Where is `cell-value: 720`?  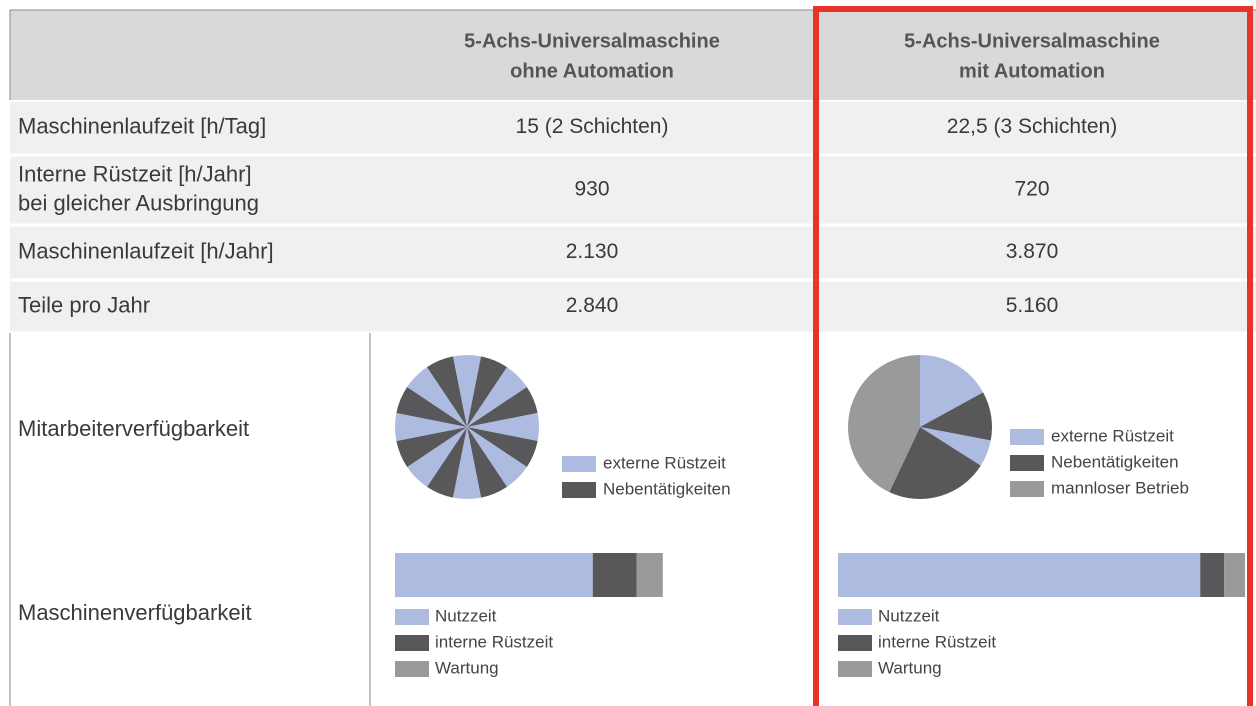
cell-value: 720 is located at coordinates (1031, 189).